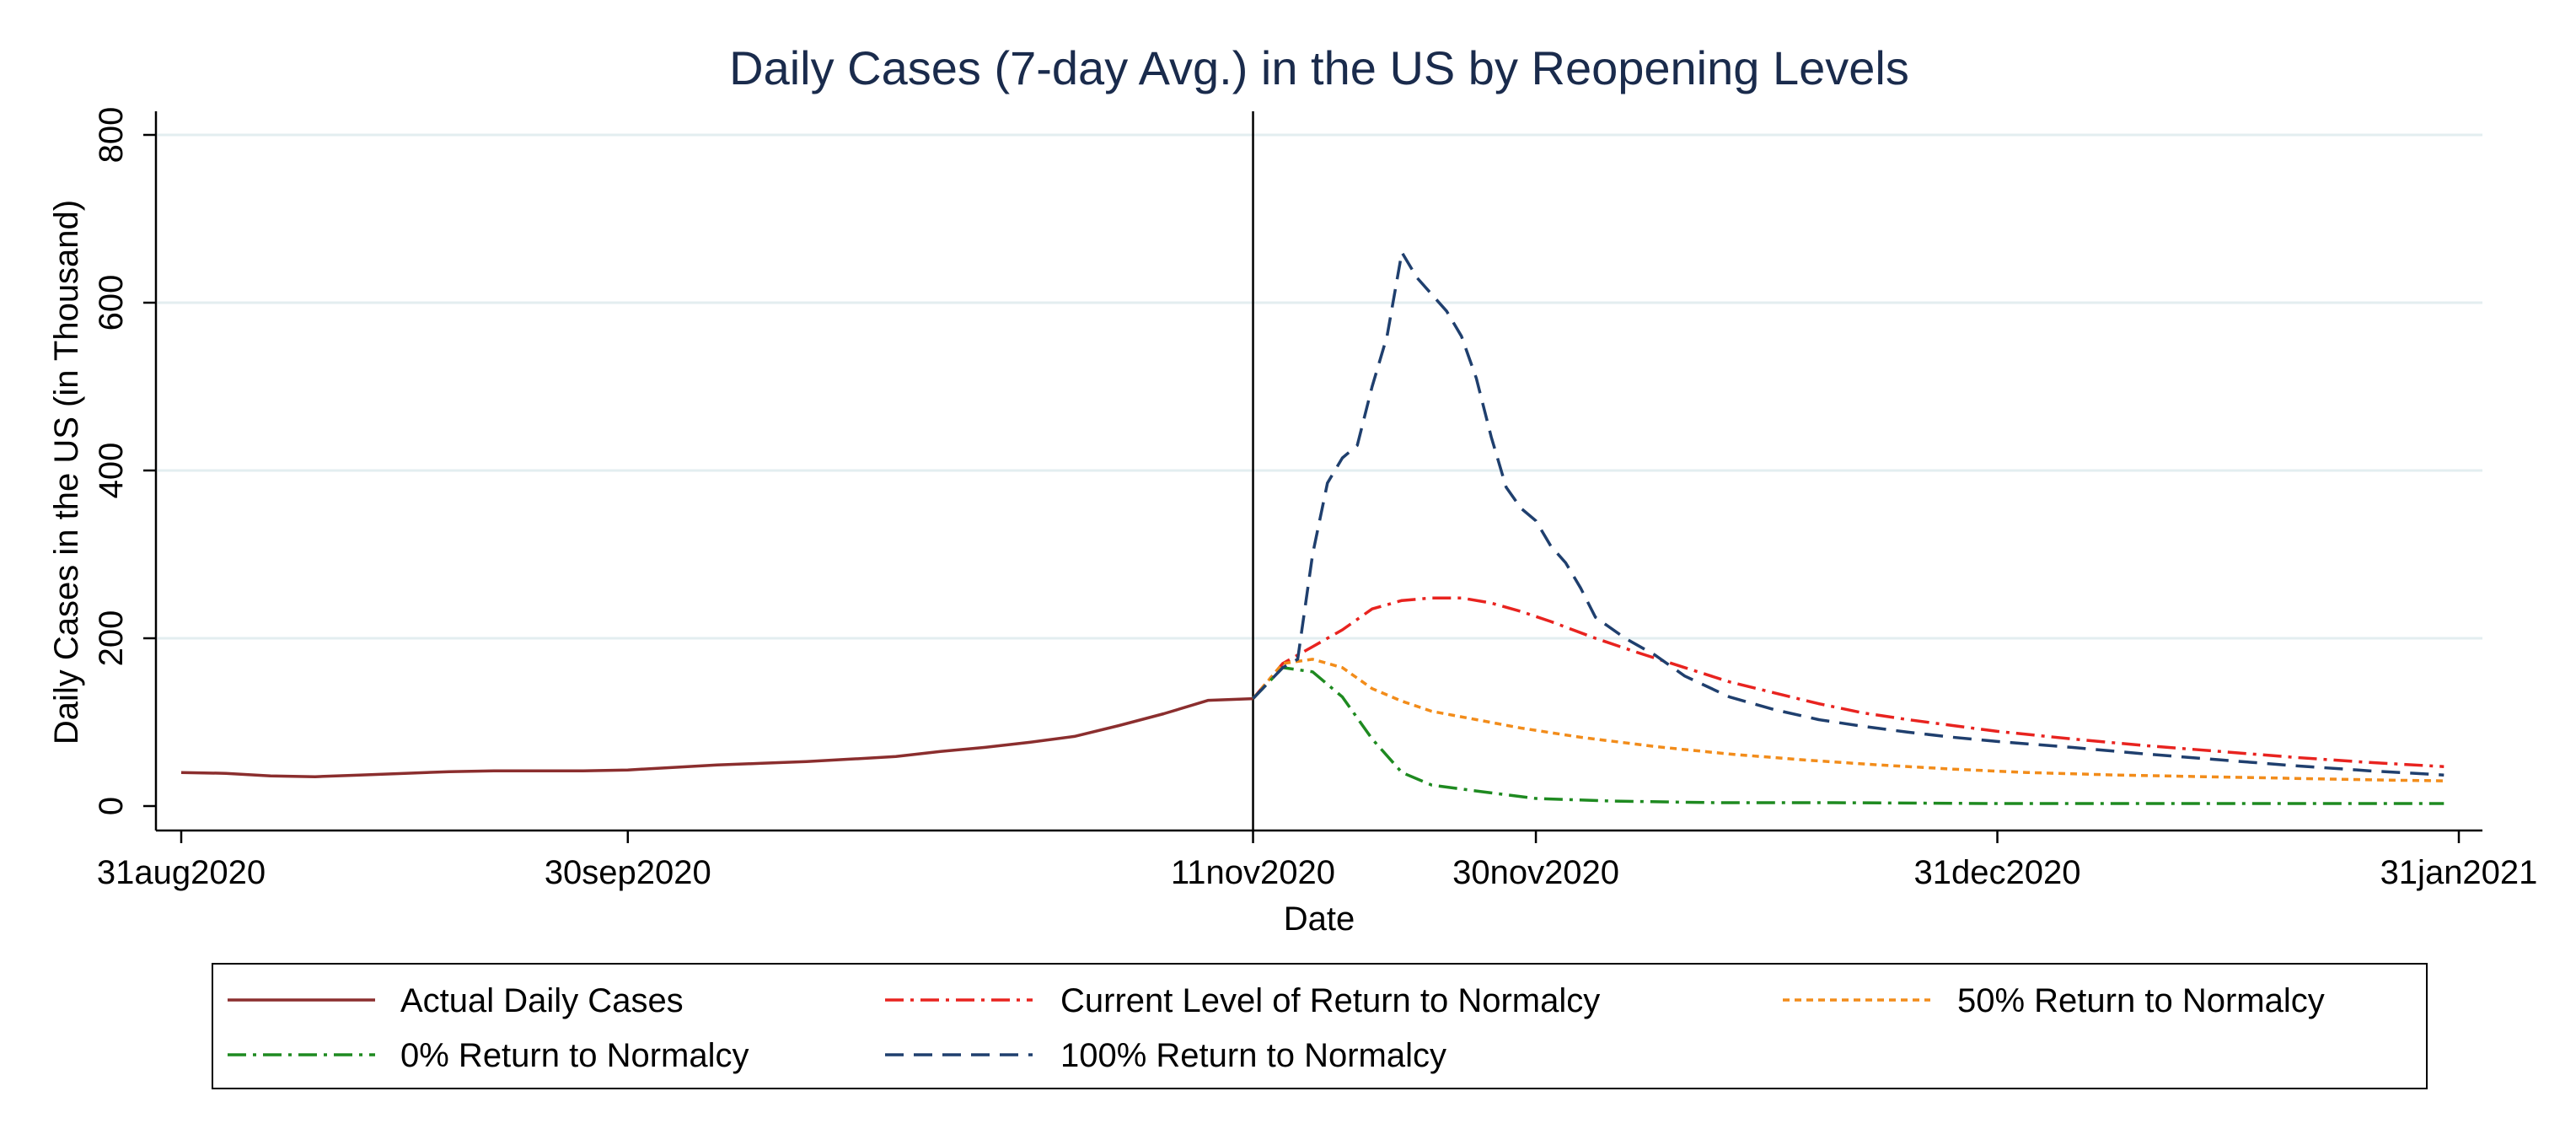 Image resolution: width=2576 pixels, height=1145 pixels. I want to click on x-axis-label: Date, so click(1319, 919).